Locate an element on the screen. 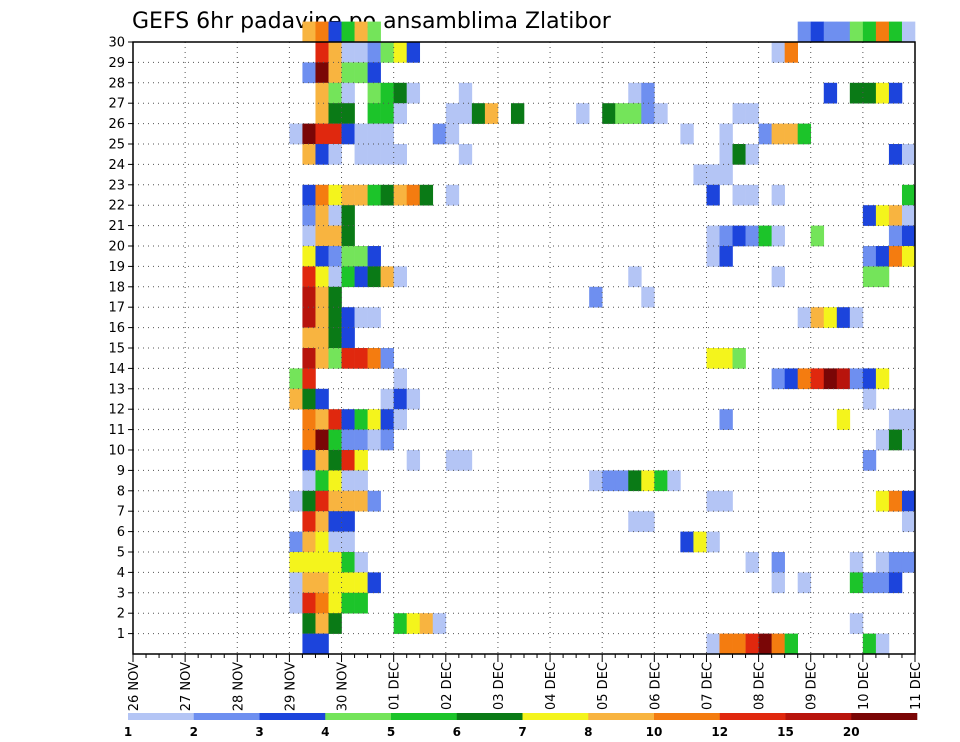 This screenshot has height=742, width=960. colorbar-tick-label: 3 is located at coordinates (259, 732).